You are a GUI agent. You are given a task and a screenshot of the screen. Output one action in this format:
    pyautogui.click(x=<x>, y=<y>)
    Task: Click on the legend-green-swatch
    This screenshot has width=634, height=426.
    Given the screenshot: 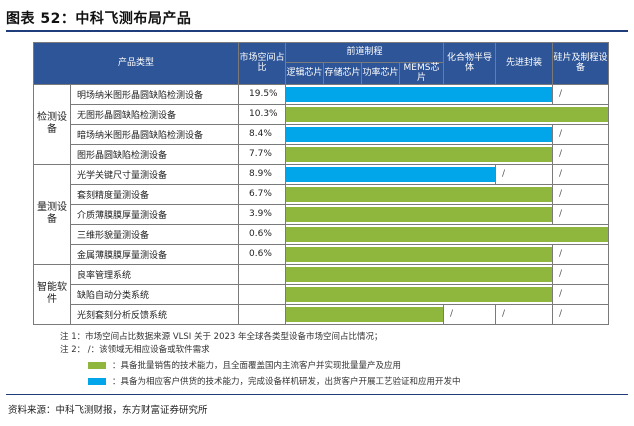 What is the action you would take?
    pyautogui.click(x=97, y=365)
    